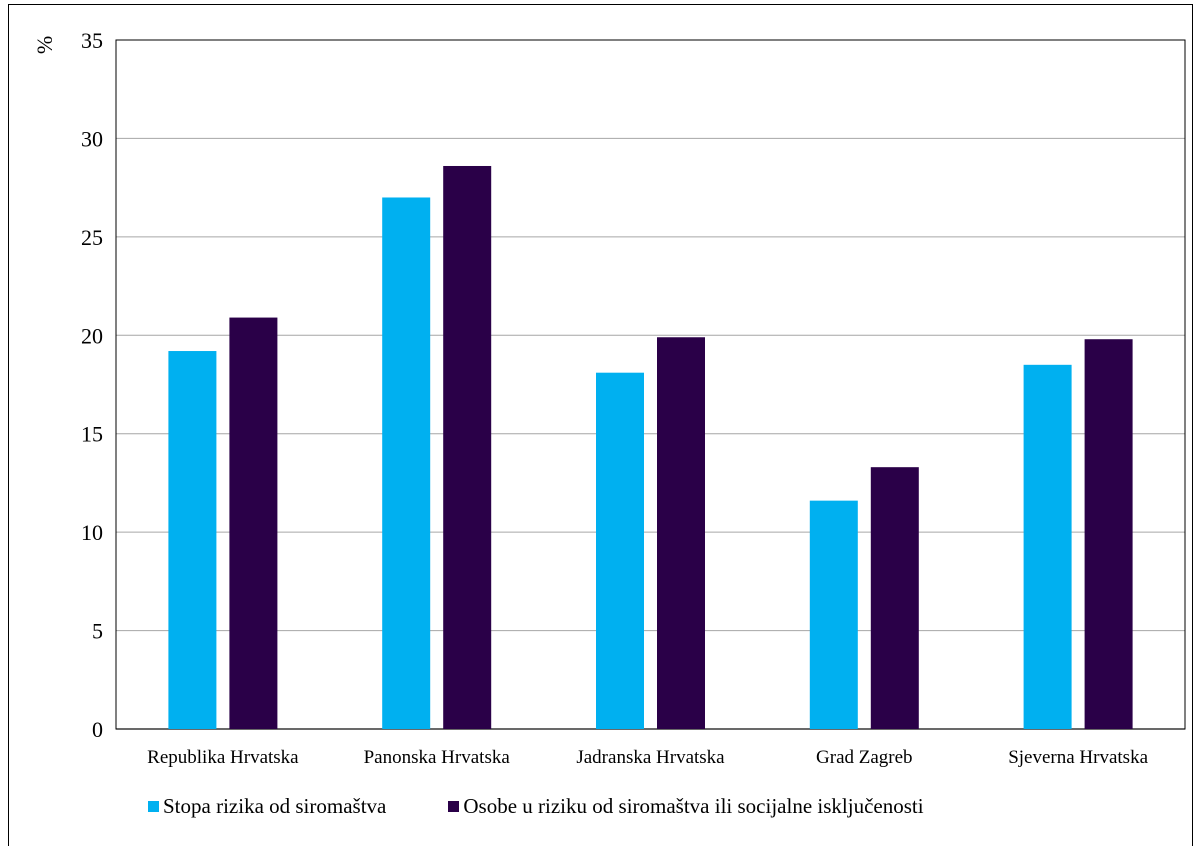  Describe the element at coordinates (1078, 757) in the screenshot. I see `x-category-label: Sjeverna Hrvatska` at that location.